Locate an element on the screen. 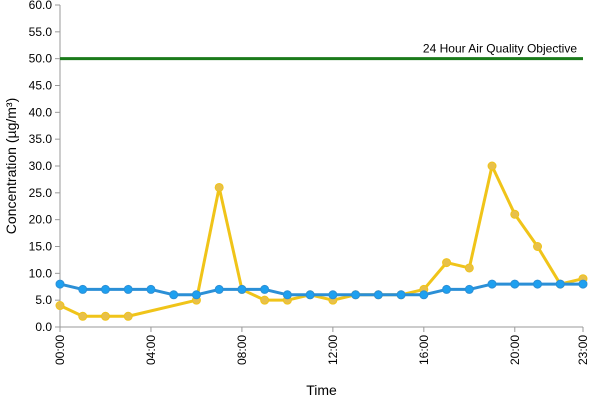 The image size is (600, 400). x-axis-title: Time is located at coordinates (321, 390).